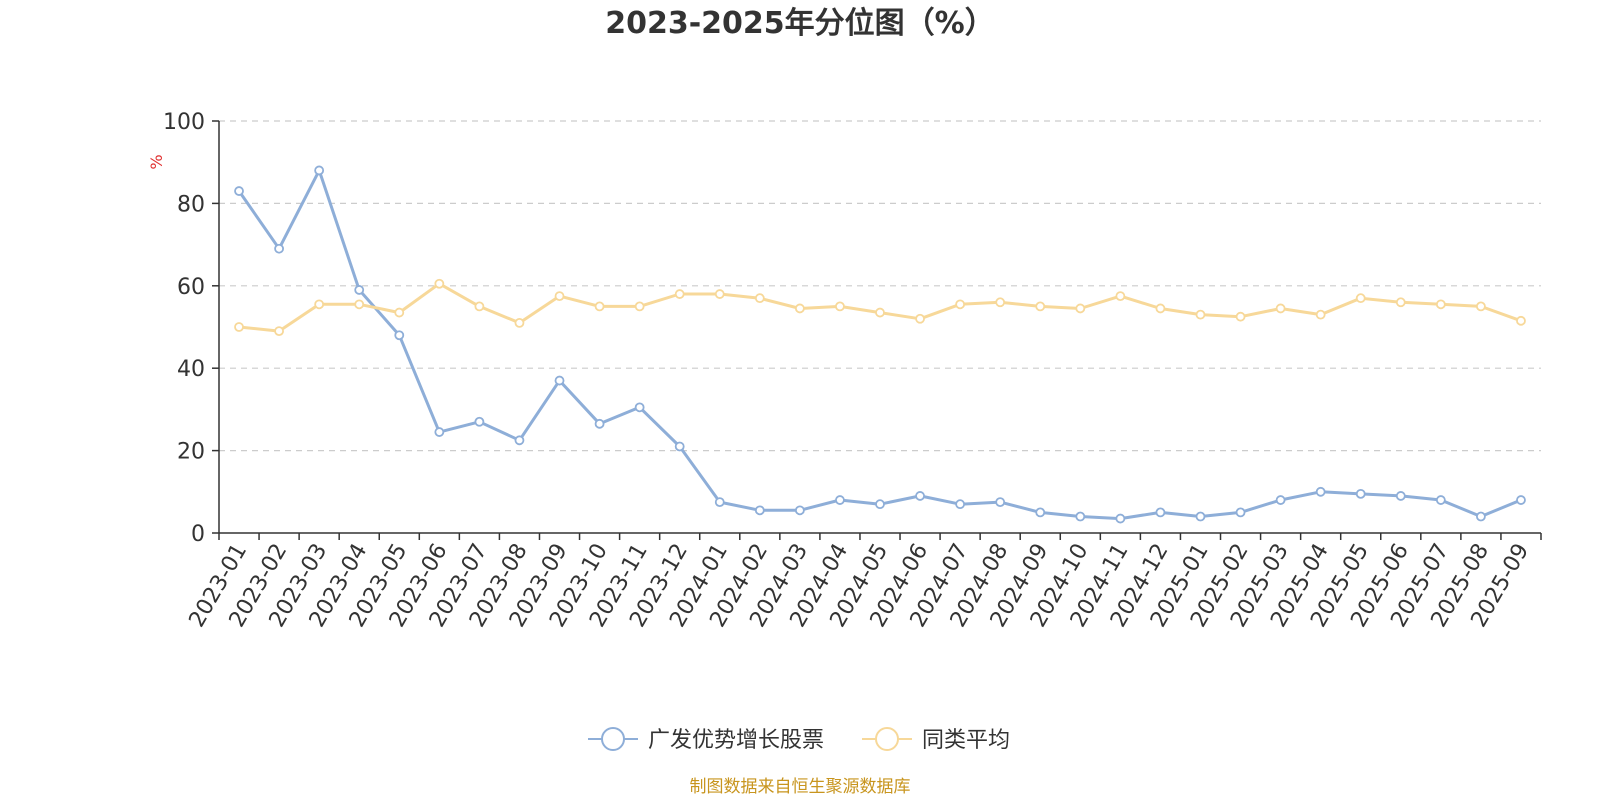 Image resolution: width=1600 pixels, height=800 pixels. I want to click on chart-title: 2023-2025年分位图（%）, so click(800, 23).